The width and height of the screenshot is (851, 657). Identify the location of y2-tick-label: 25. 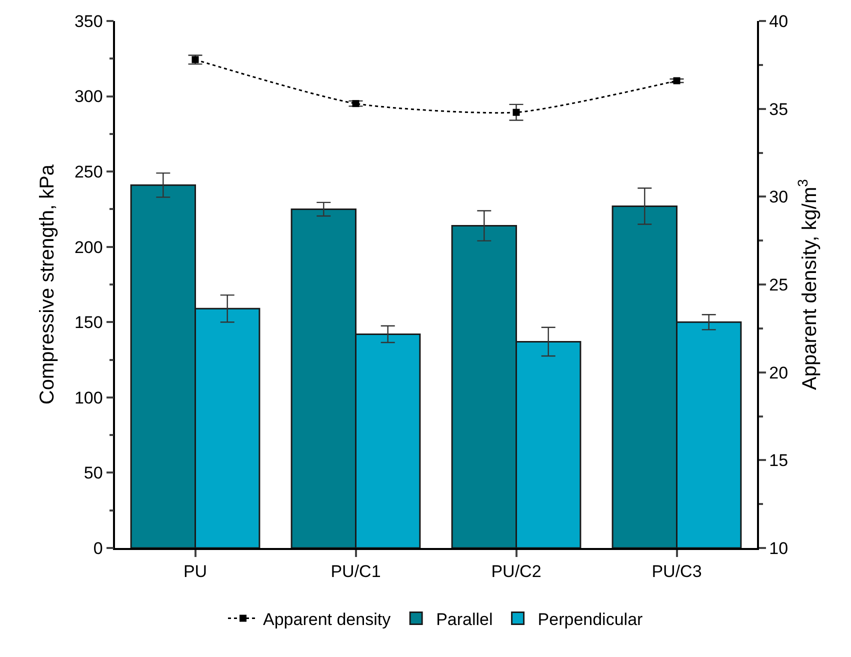
(778, 284).